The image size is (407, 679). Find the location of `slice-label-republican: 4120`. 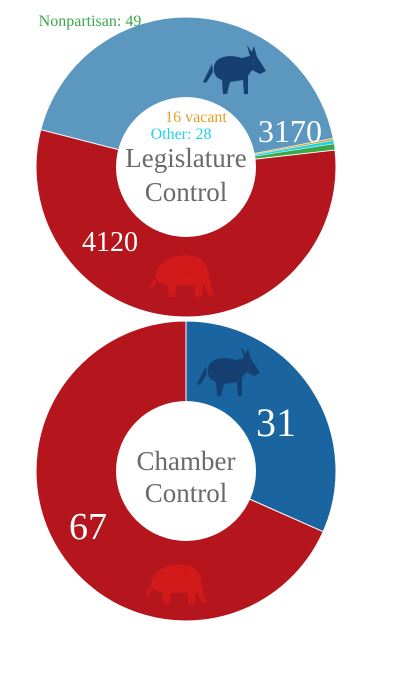

slice-label-republican: 4120 is located at coordinates (110, 242).